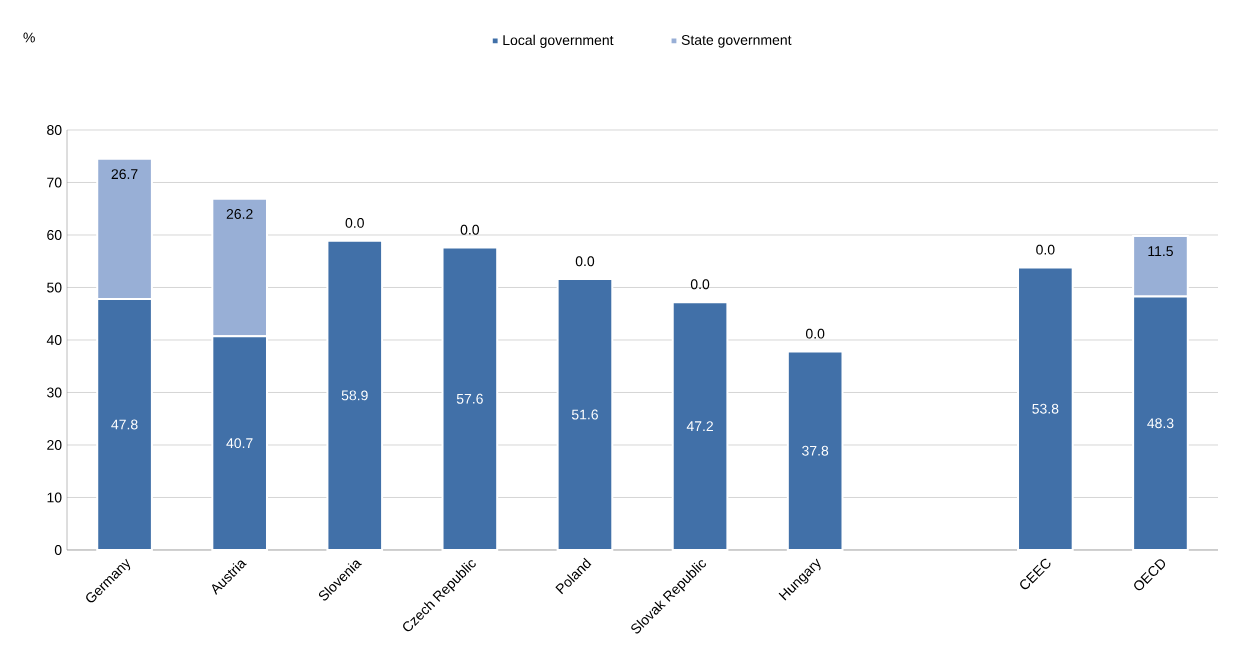 This screenshot has width=1246, height=666. I want to click on data-label: 47.2, so click(699, 426).